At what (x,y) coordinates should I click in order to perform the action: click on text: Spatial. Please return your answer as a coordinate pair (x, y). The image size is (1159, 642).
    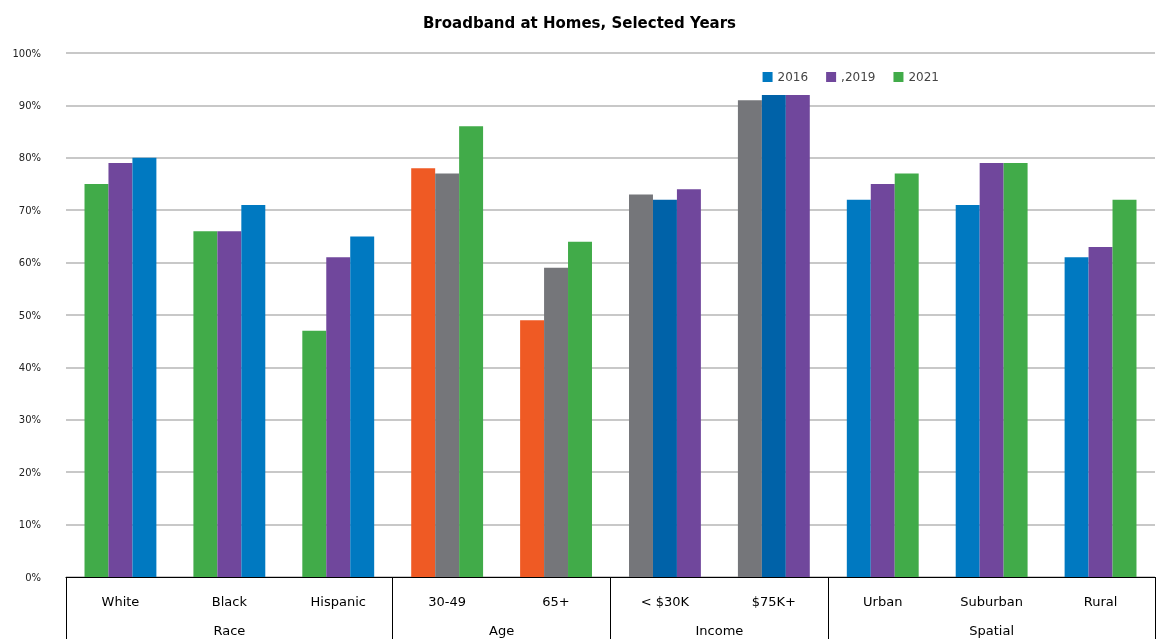
    Looking at the image, I should click on (992, 630).